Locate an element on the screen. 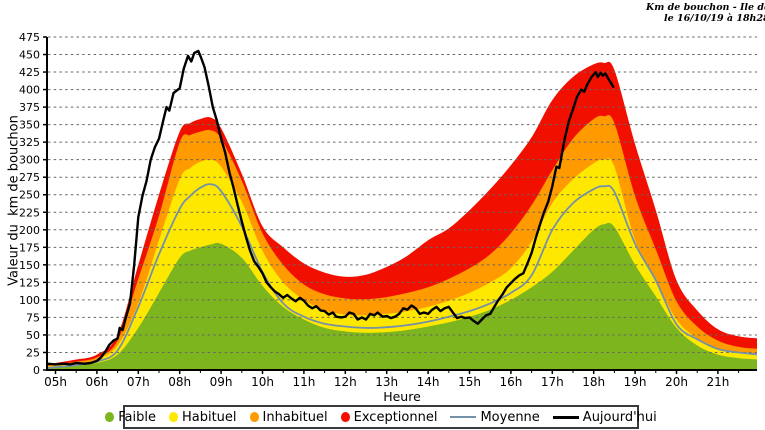 This screenshot has height=430, width=765. x-tick-label: 07h is located at coordinates (138, 382).